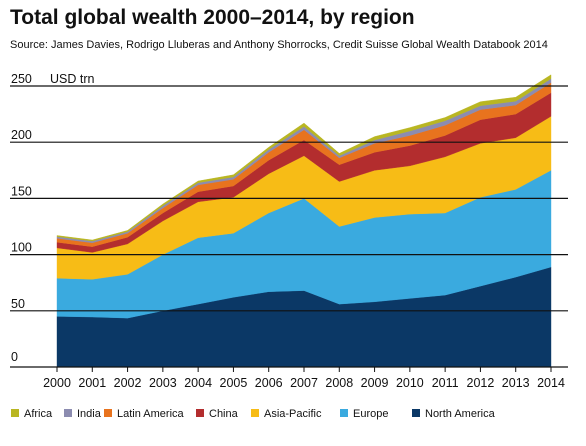 This screenshot has width=586, height=446. Describe the element at coordinates (92, 383) in the screenshot. I see `x-tick-label: 2001` at that location.